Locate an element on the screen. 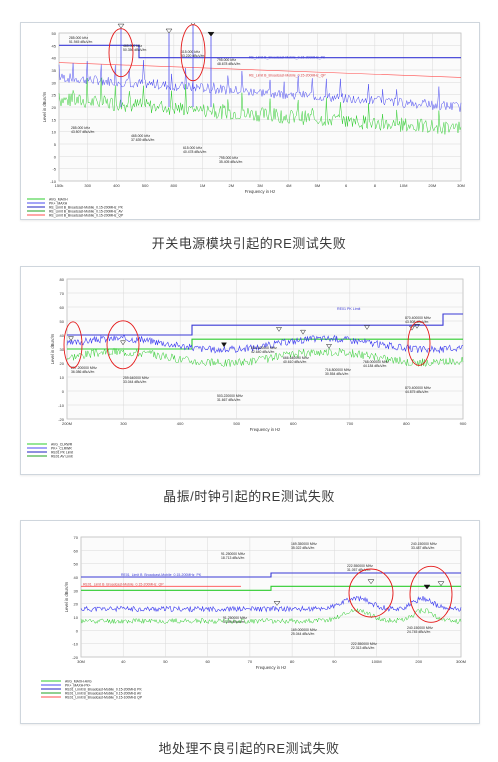 The width and height of the screenshot is (498, 762). y-tick-label: -20 is located at coordinates (75, 657).